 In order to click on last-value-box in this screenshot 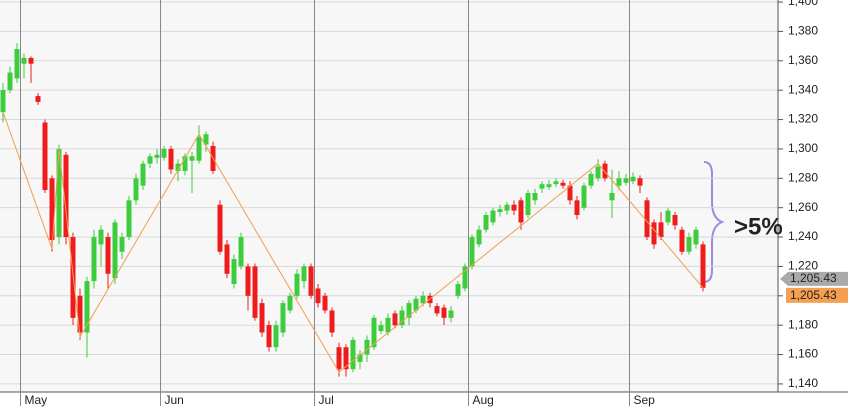, I will do `click(817, 295)`.